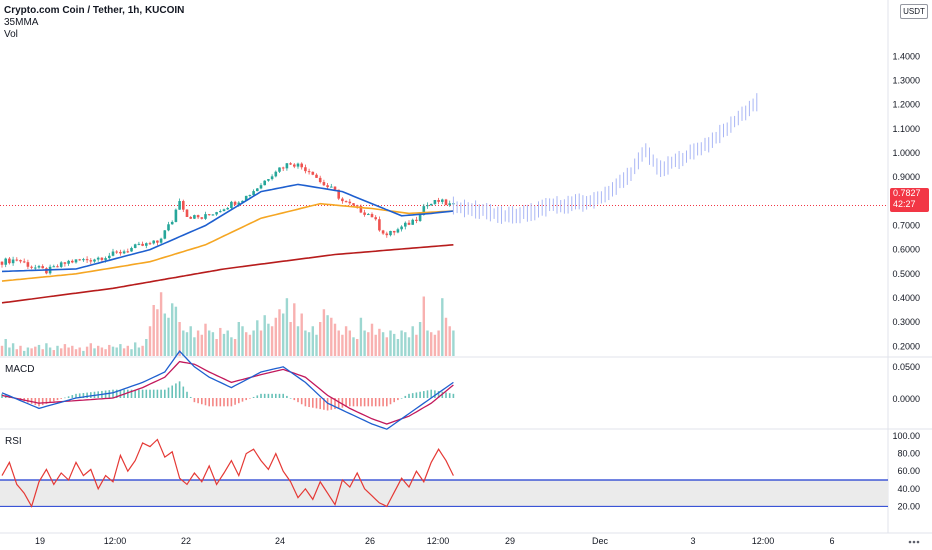  I want to click on price-tick-label: 0.4000, so click(906, 298).